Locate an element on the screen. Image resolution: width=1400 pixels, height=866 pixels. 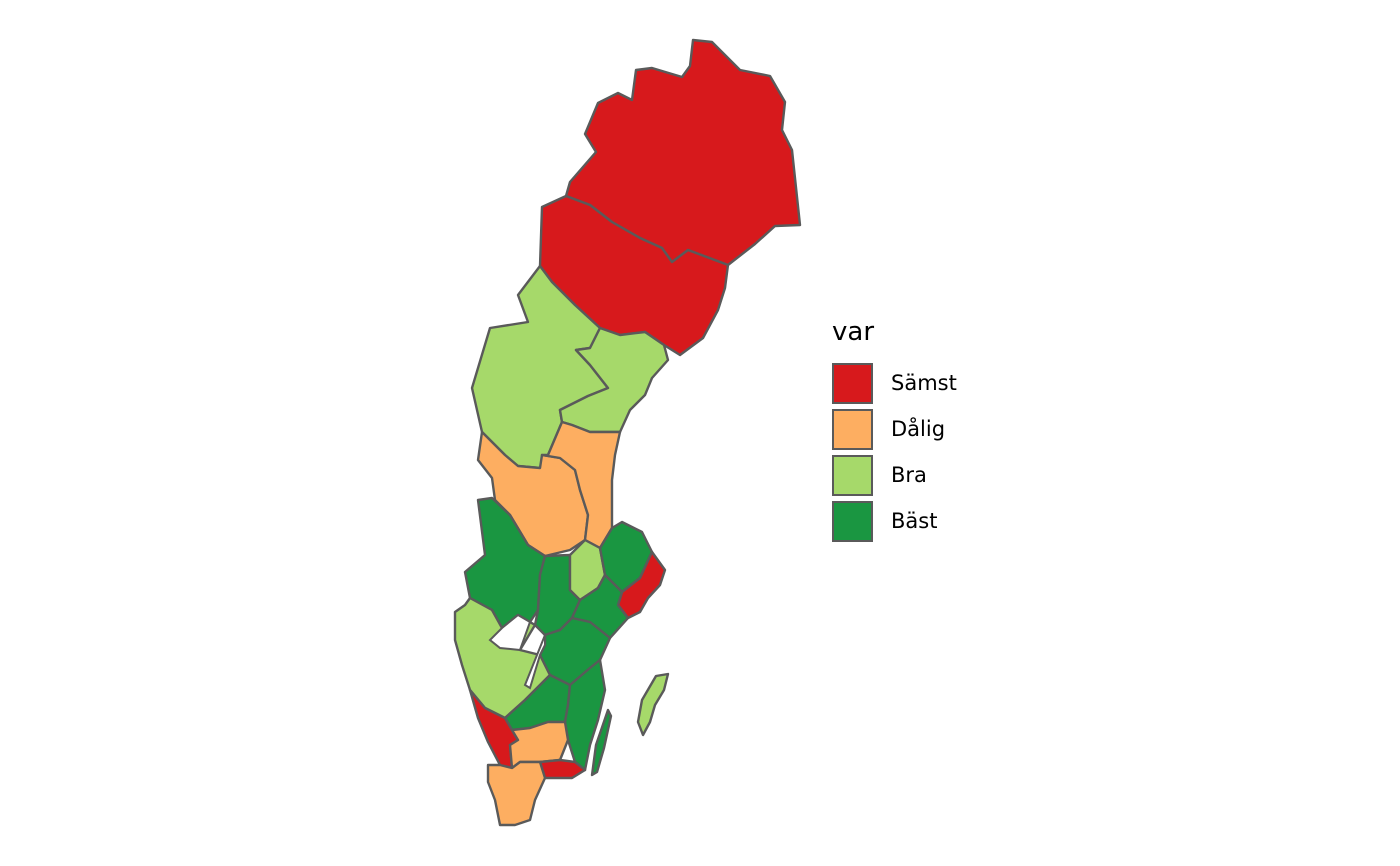
region-gotland is located at coordinates (653, 704).